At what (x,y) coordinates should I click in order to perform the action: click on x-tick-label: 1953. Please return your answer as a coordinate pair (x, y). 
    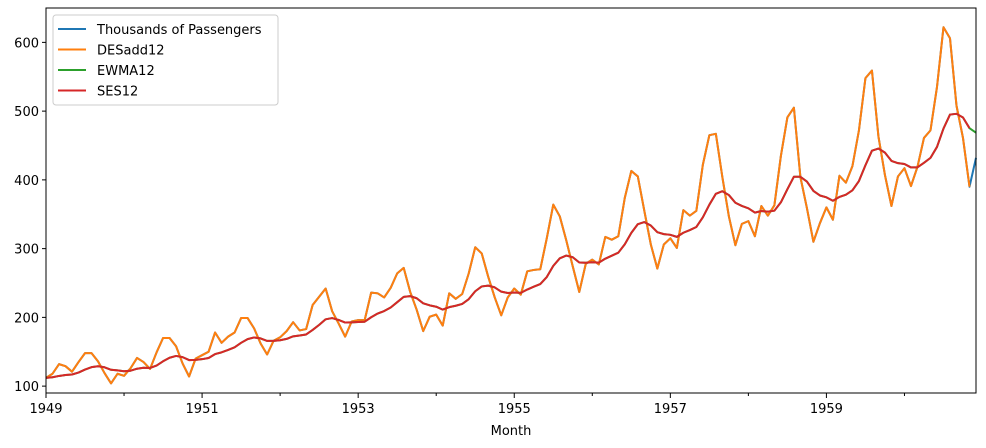
    Looking at the image, I should click on (358, 409).